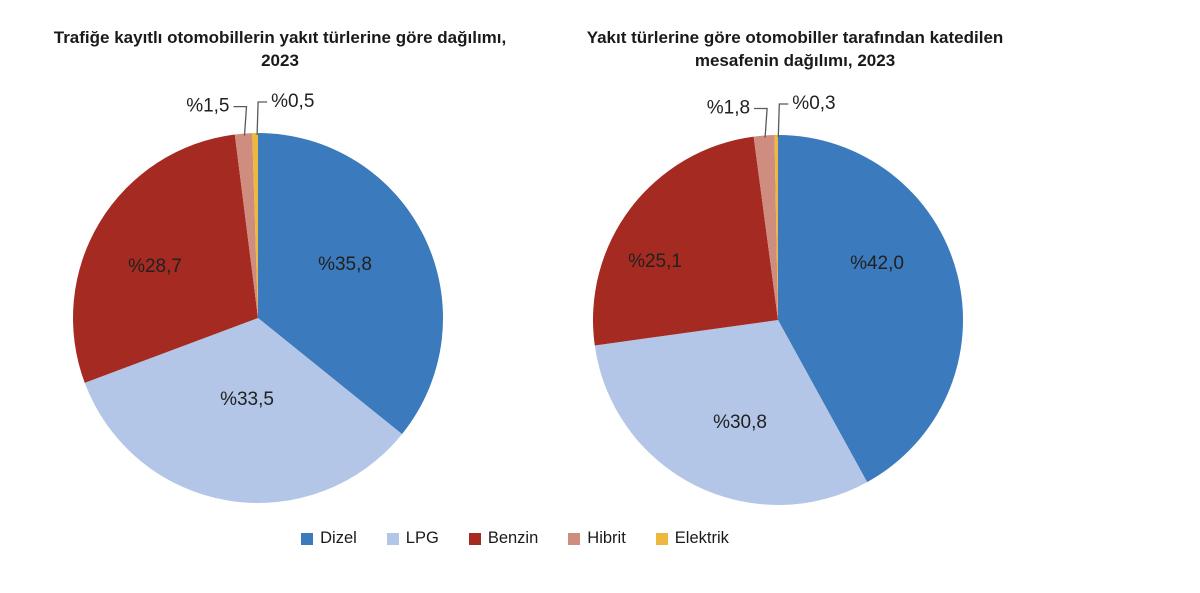 Image resolution: width=1200 pixels, height=593 pixels. Describe the element at coordinates (701, 538) in the screenshot. I see `legend-label-elektrik: Elektrik` at that location.